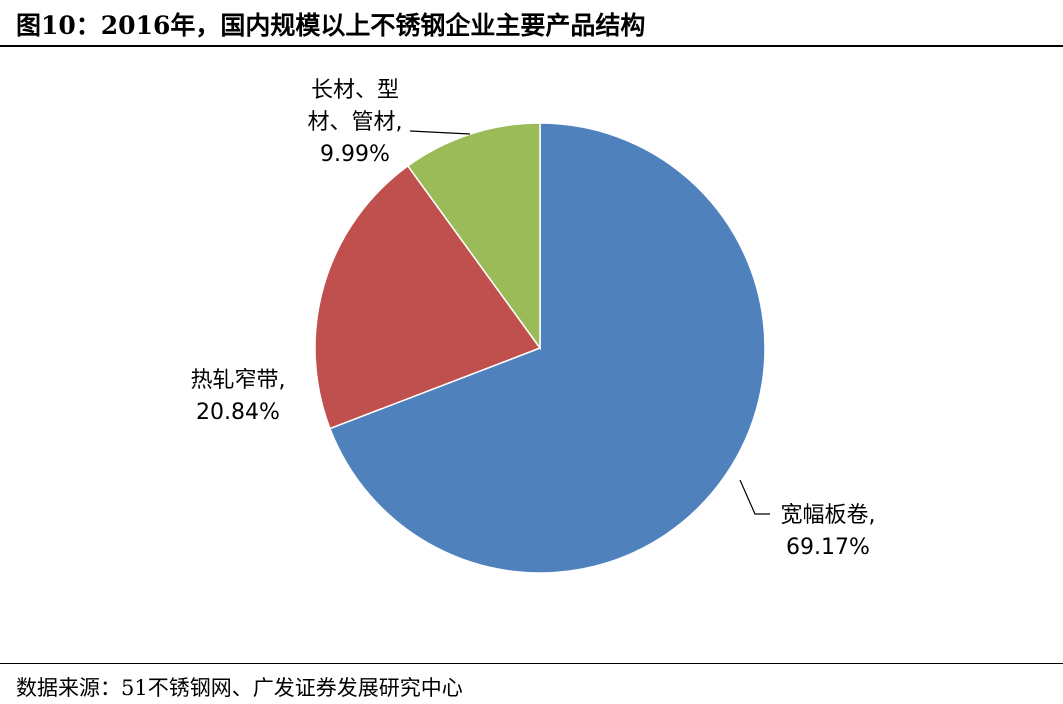 This screenshot has width=1063, height=704. I want to click on data-source-note: 数据来源：51不锈钢网、广发证券发展研究中心, so click(239, 688).